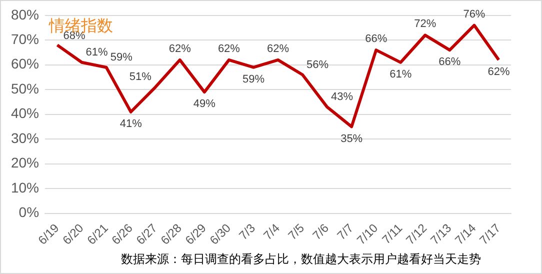 The height and width of the screenshot is (274, 542). Describe the element at coordinates (301, 259) in the screenshot. I see `source-note: 数据来源：每日调查的看多占比，数值越大表示用户越看好当天走势` at that location.